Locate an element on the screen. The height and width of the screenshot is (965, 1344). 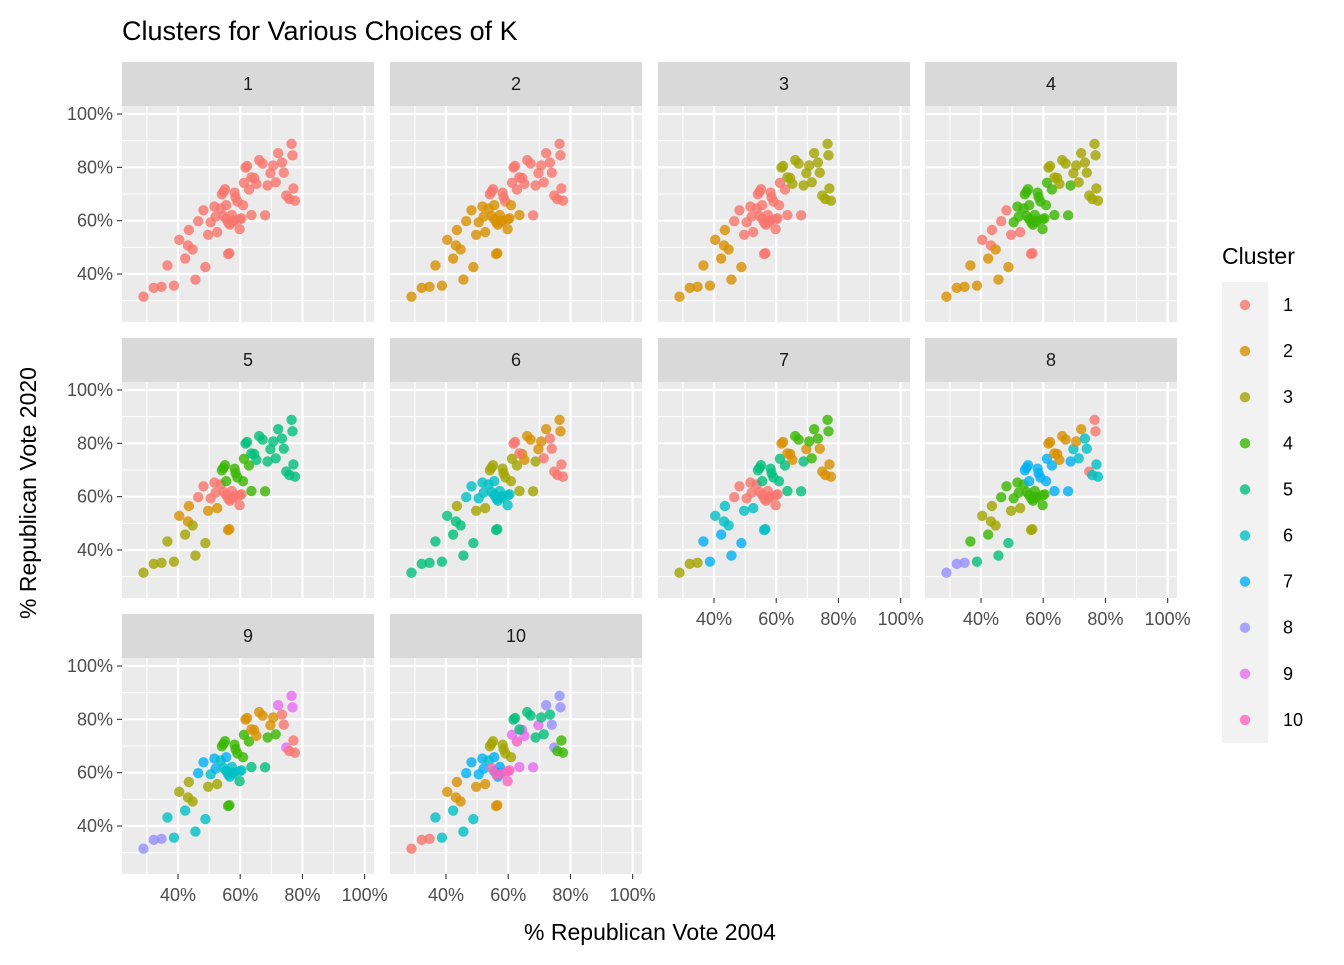
y-tick-label: 60% is located at coordinates (95, 497).